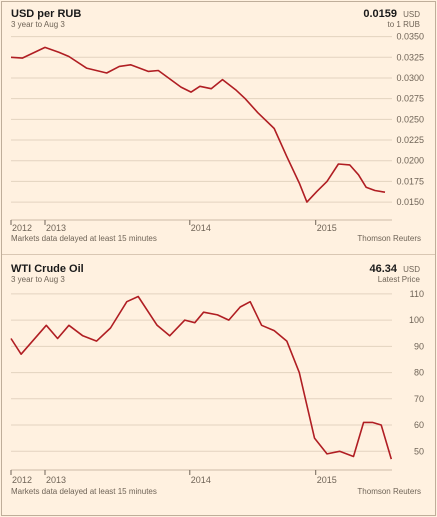 This screenshot has height=517, width=437. What do you see at coordinates (380, 14) in the screenshot?
I see `latest-value: 0.0159` at bounding box center [380, 14].